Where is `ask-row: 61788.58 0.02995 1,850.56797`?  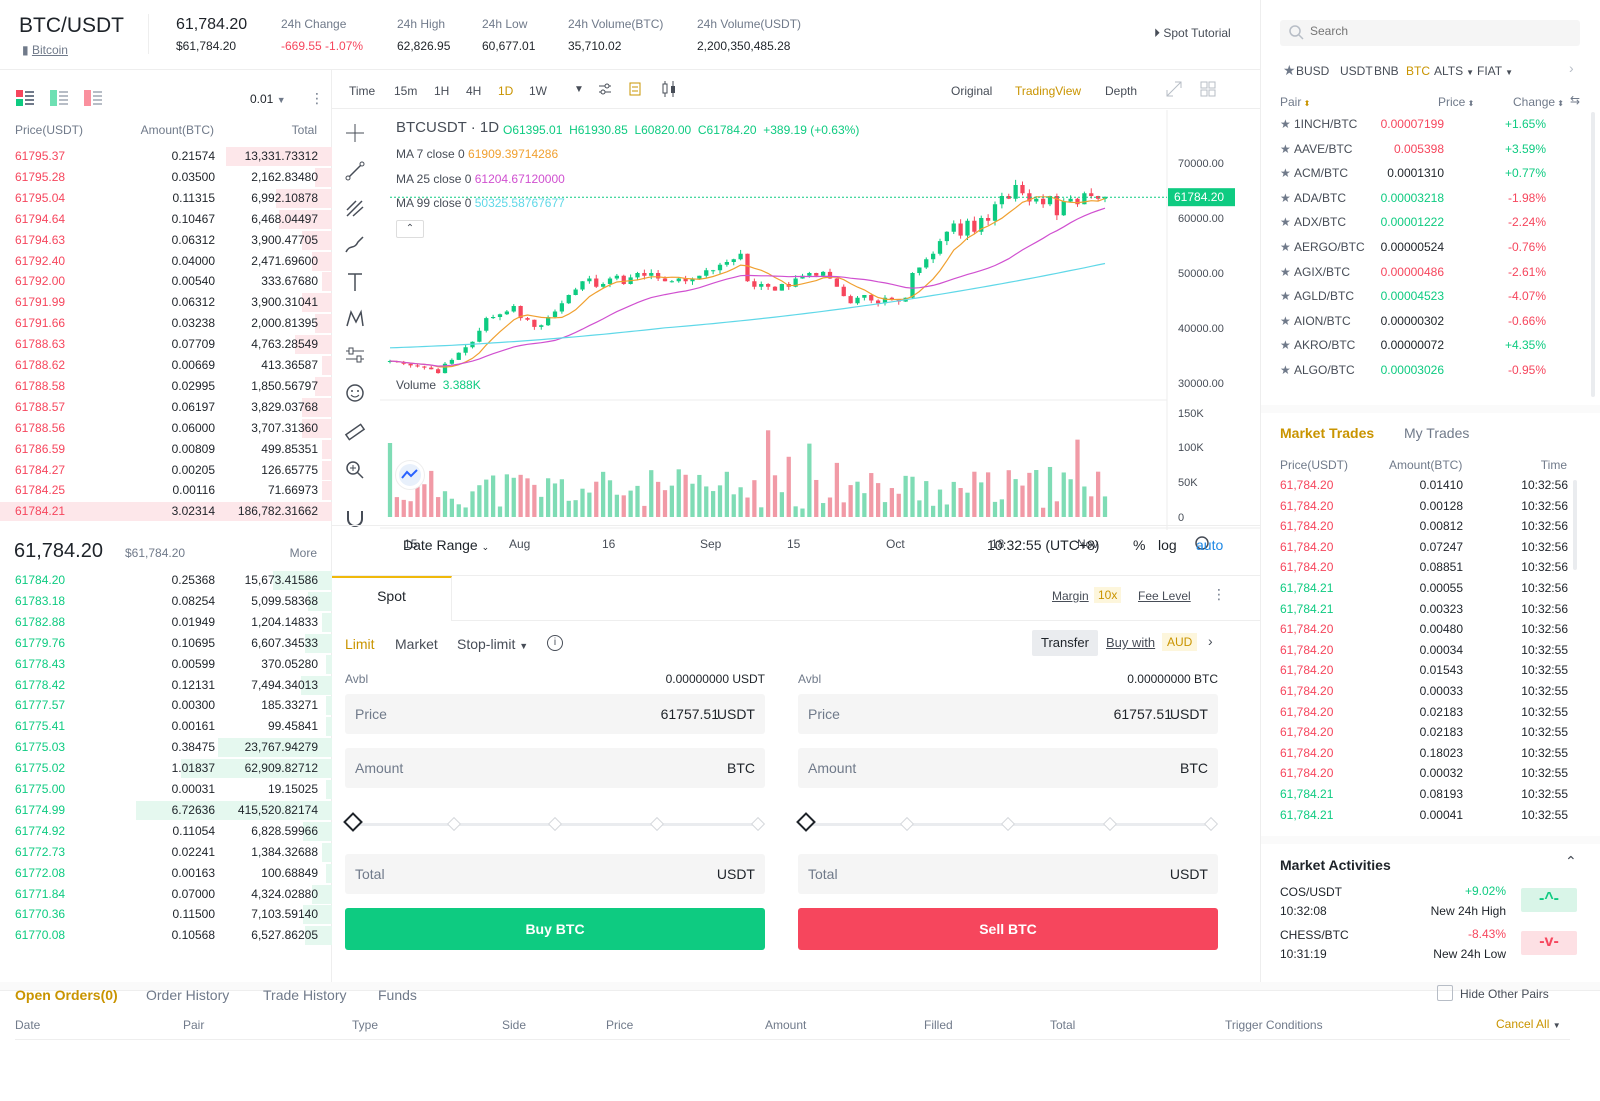
ask-row: 61788.58 0.02995 1,850.56797 is located at coordinates (166, 386).